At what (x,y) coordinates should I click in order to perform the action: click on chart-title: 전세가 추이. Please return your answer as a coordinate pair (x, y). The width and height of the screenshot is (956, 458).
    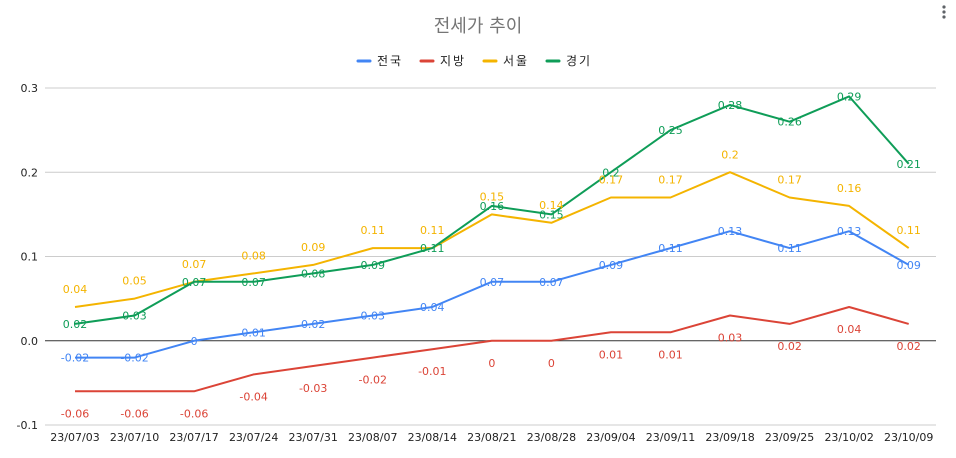
    Looking at the image, I should click on (478, 26).